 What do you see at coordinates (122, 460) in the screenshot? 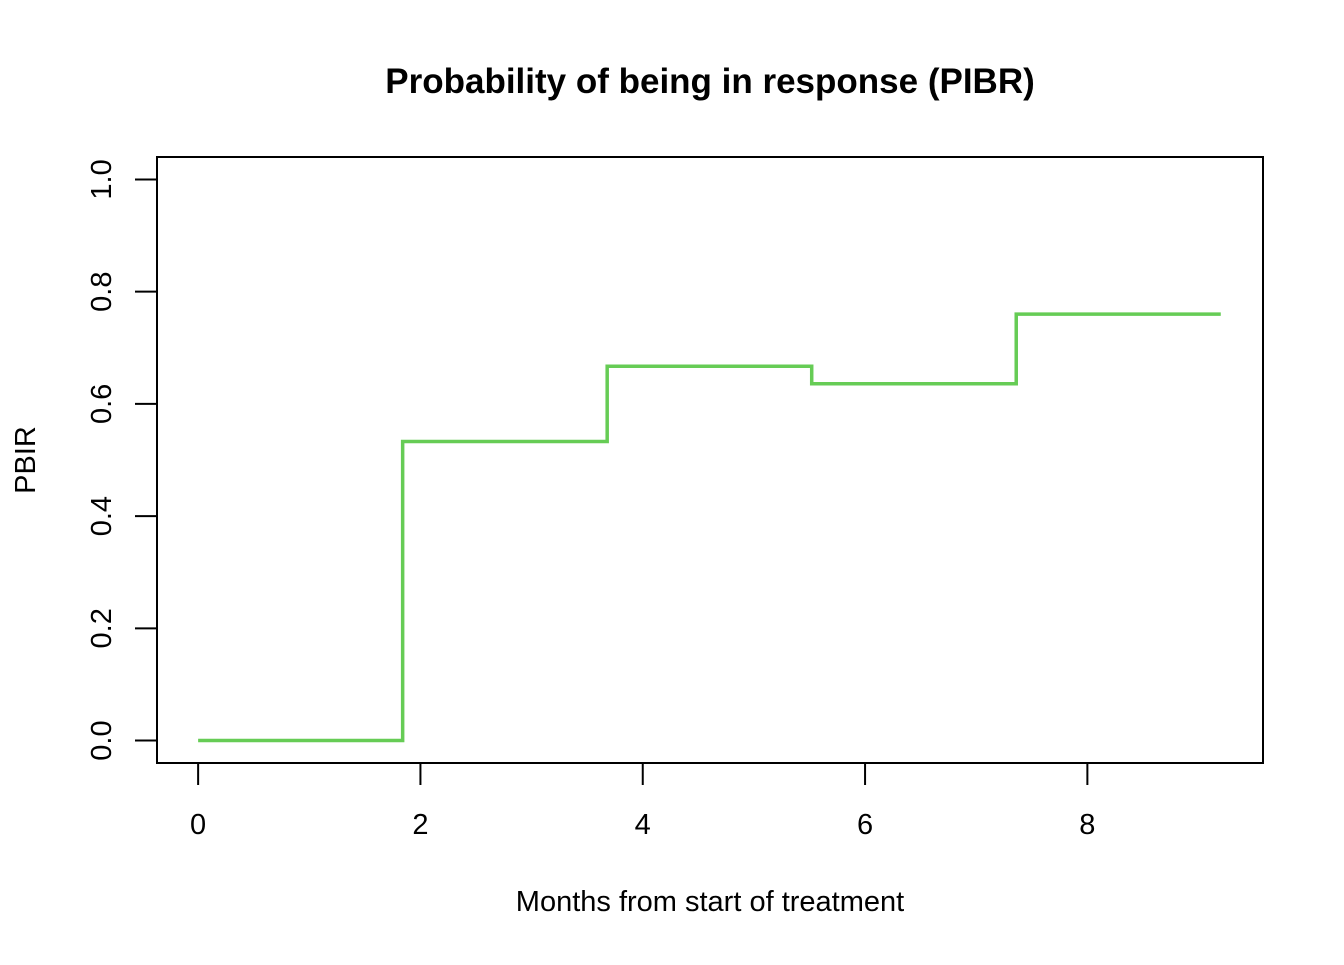
I see `y-axis: 0.0 0.2 0.4 0.6 0.8 1.0` at bounding box center [122, 460].